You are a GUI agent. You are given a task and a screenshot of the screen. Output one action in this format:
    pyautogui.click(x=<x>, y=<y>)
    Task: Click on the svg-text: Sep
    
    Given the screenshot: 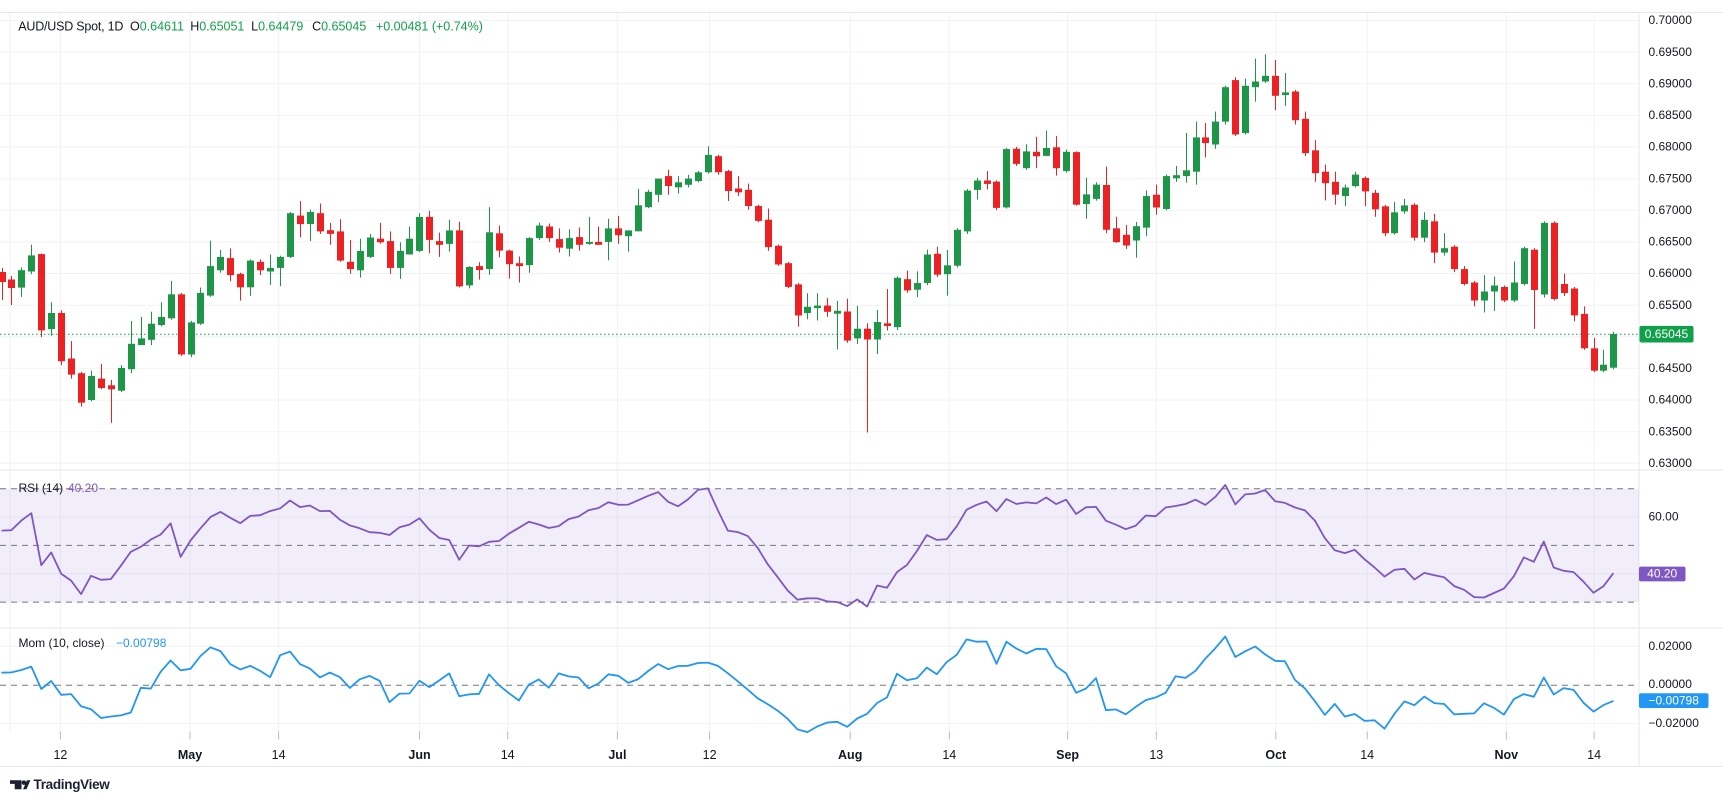 What is the action you would take?
    pyautogui.click(x=1067, y=755)
    